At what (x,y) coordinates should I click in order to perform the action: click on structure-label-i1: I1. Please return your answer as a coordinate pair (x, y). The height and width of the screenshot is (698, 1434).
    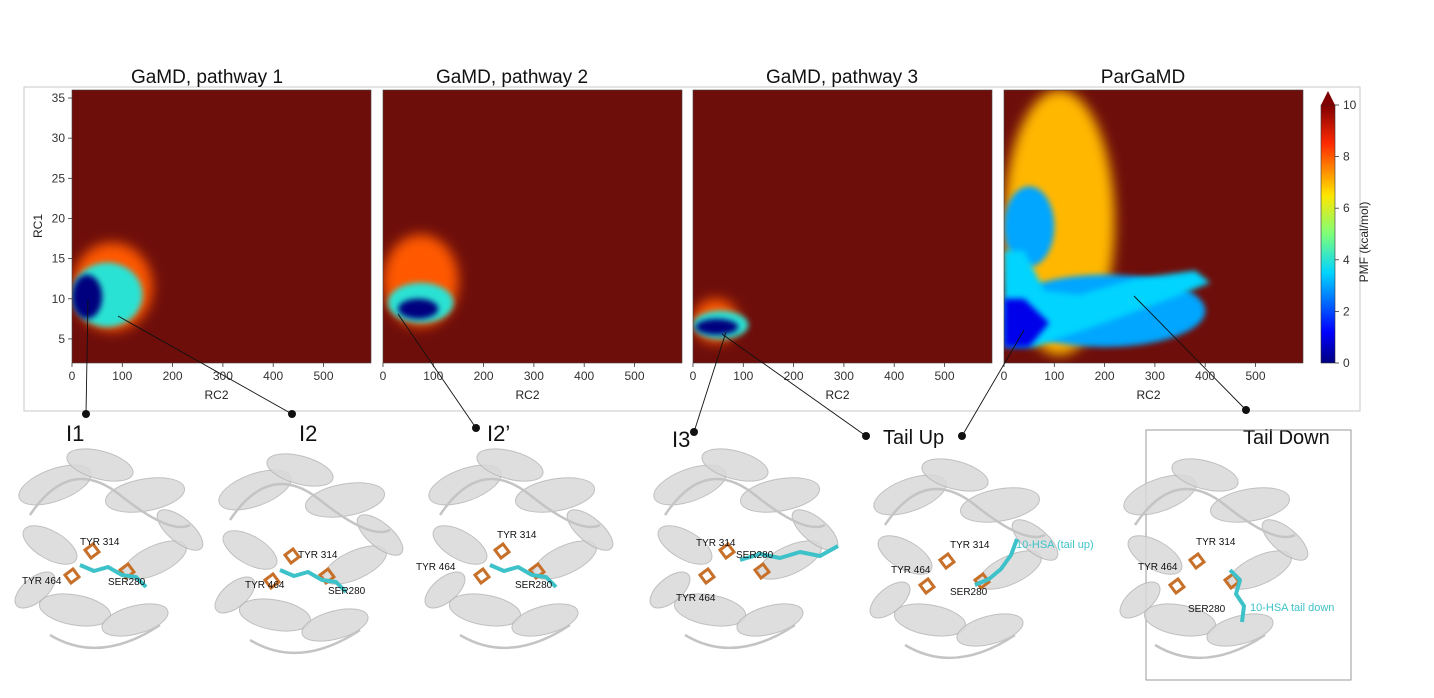
    Looking at the image, I should click on (75, 433).